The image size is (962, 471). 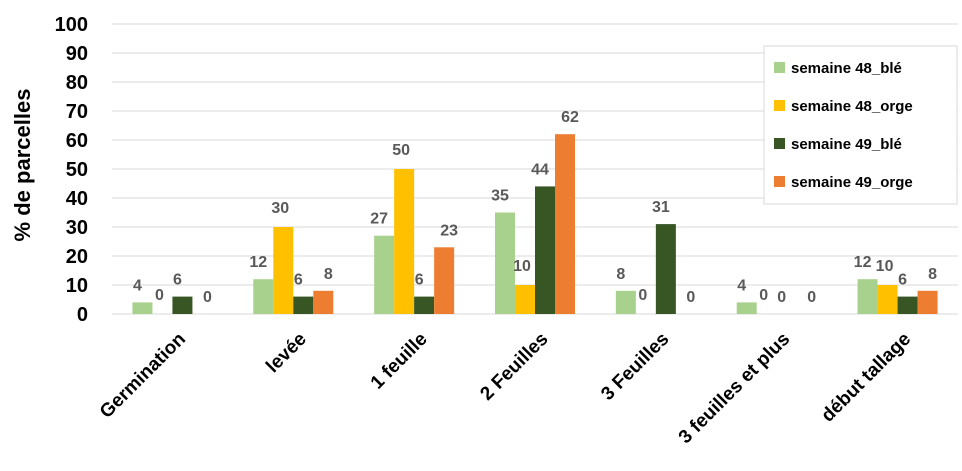 What do you see at coordinates (401, 150) in the screenshot?
I see `data-label: 50` at bounding box center [401, 150].